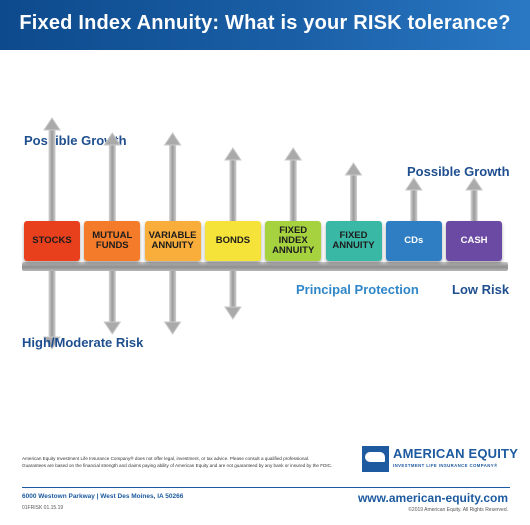 Image resolution: width=530 pixels, height=525 pixels. I want to click on possible-growth-label-right: Possible Growth, so click(458, 171).